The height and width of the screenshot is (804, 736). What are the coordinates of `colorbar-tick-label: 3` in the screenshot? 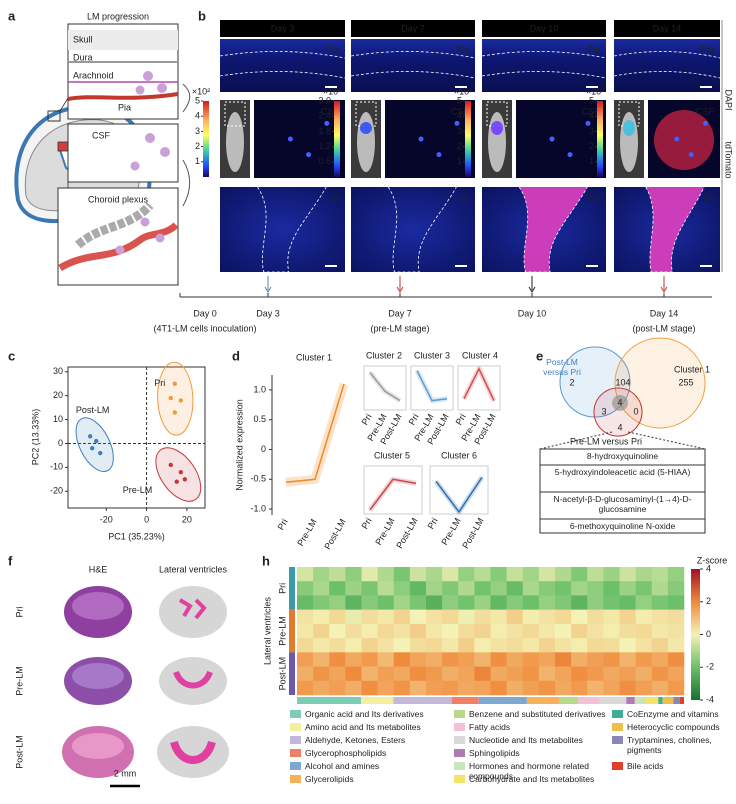 It's located at (197, 131).